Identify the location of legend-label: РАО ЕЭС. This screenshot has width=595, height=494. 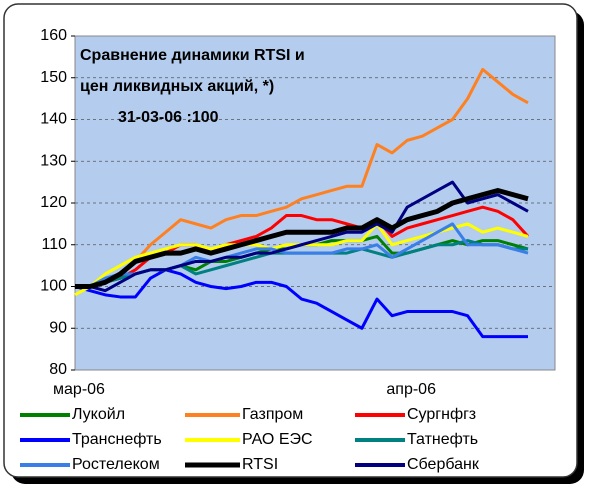
(277, 439).